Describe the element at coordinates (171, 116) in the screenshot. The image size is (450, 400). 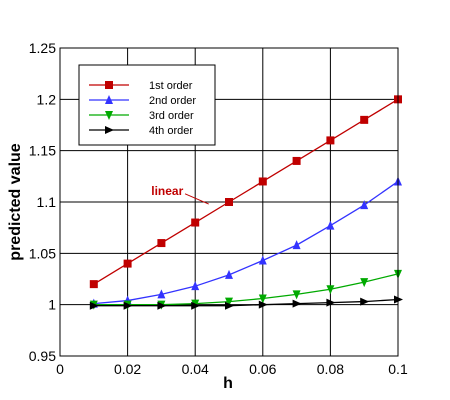
I see `legend-label: 3rd order` at that location.